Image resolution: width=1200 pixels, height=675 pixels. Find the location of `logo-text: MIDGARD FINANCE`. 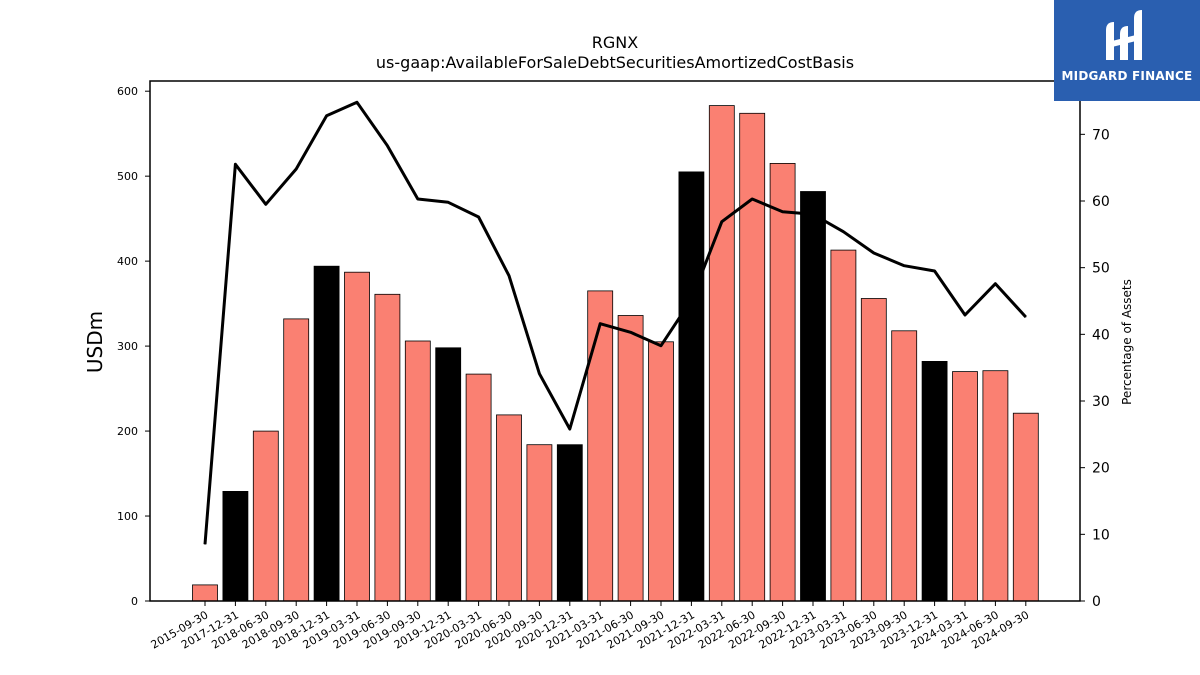

logo-text: MIDGARD FINANCE is located at coordinates (1127, 76).